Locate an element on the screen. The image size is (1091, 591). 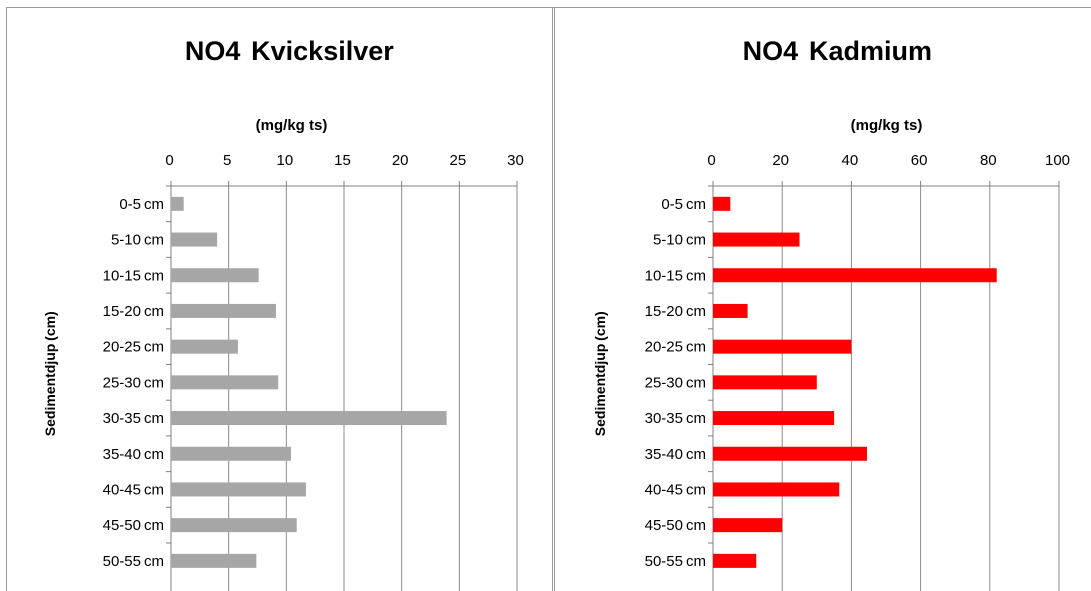
x-tick-label: 100 is located at coordinates (1059, 160).